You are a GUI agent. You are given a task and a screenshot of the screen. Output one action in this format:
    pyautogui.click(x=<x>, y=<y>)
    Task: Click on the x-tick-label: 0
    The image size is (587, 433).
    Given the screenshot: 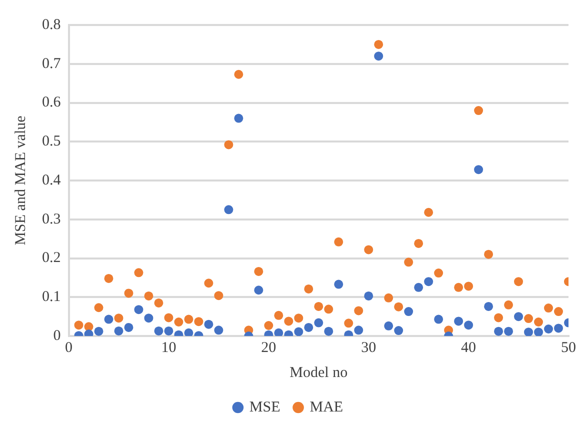 What is the action you would take?
    pyautogui.click(x=68, y=348)
    